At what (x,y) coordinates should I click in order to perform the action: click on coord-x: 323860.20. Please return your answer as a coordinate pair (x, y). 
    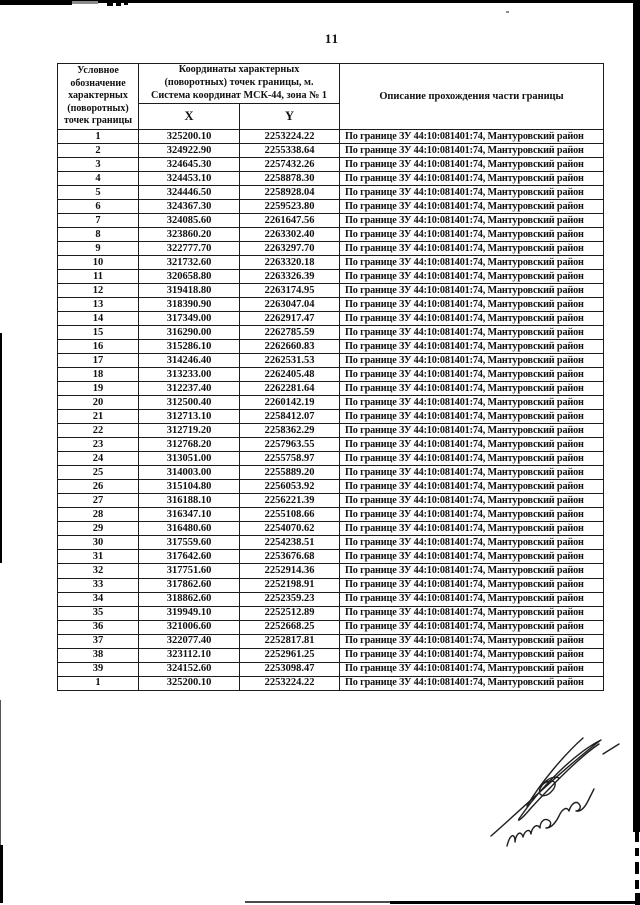
    Looking at the image, I should click on (189, 235).